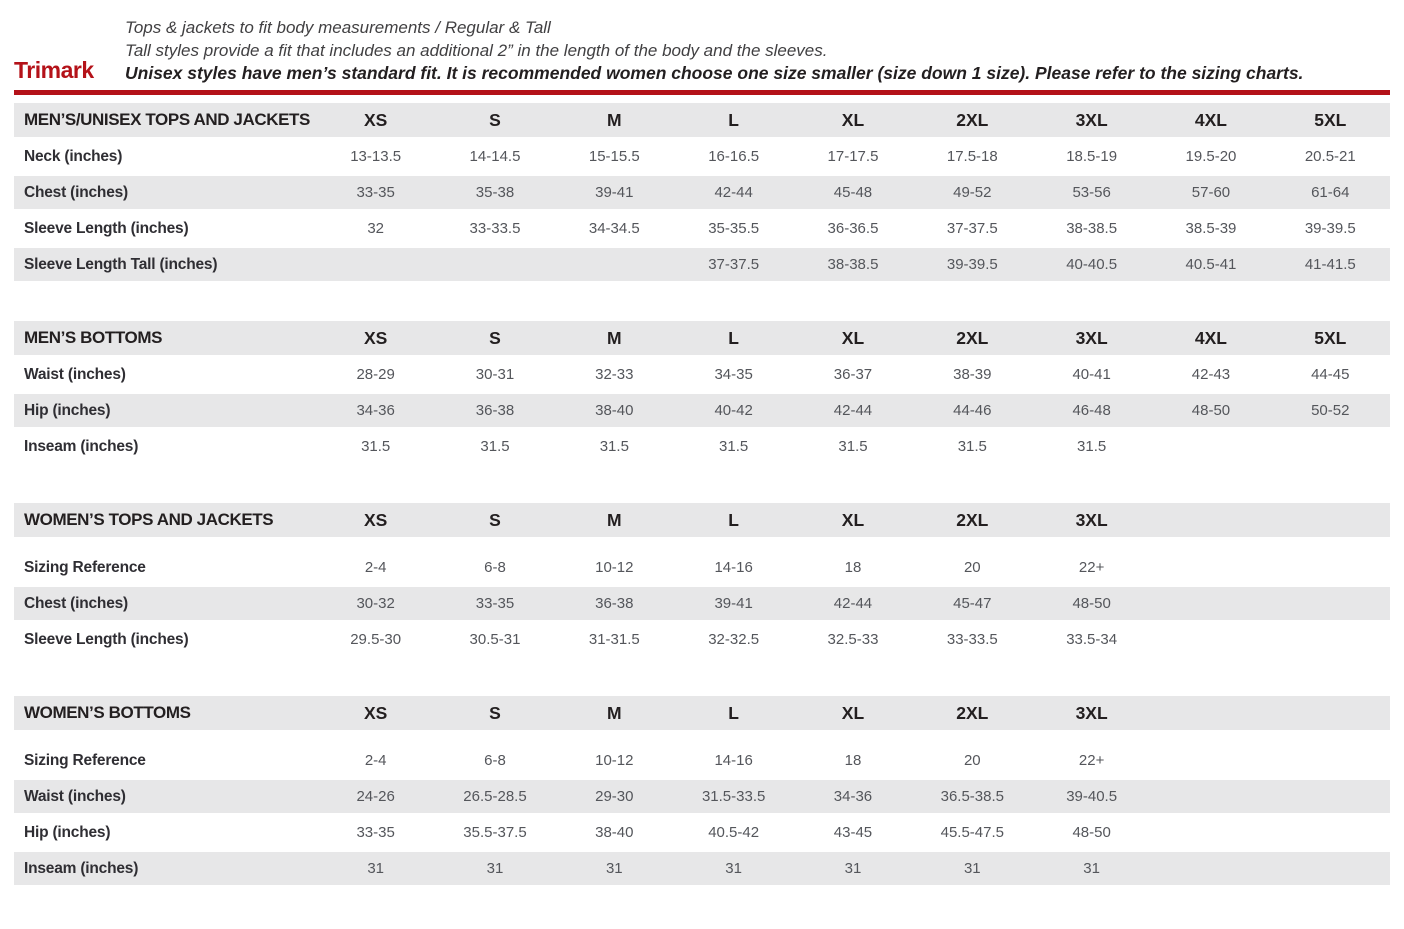 The width and height of the screenshot is (1404, 929). I want to click on cell-value: 35.5-37.5, so click(495, 832).